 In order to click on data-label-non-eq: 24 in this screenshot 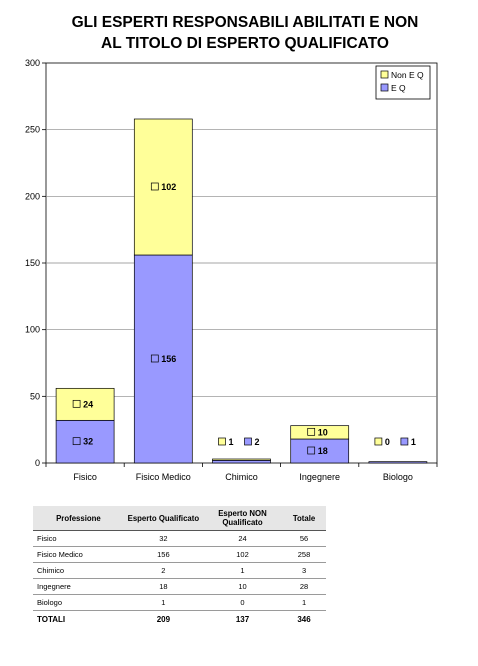, I will do `click(88, 404)`.